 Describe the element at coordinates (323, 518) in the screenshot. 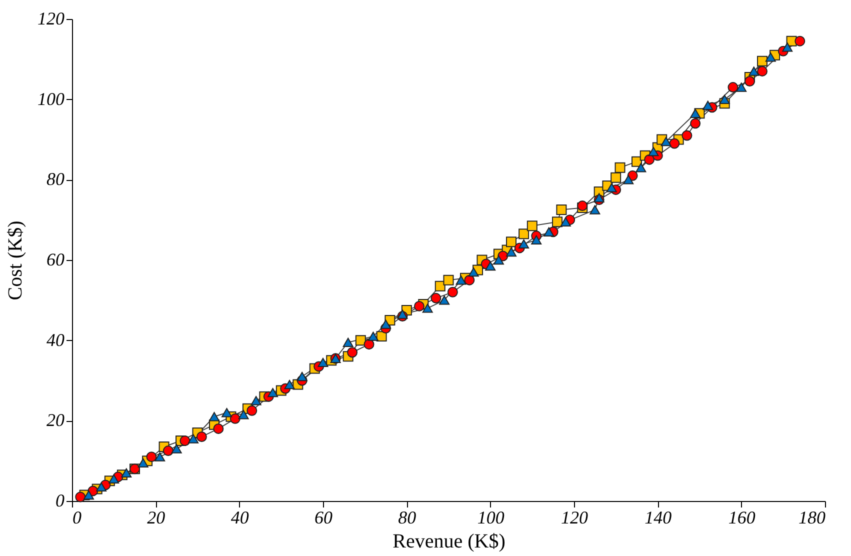

I see `x-tick-label: 60` at that location.